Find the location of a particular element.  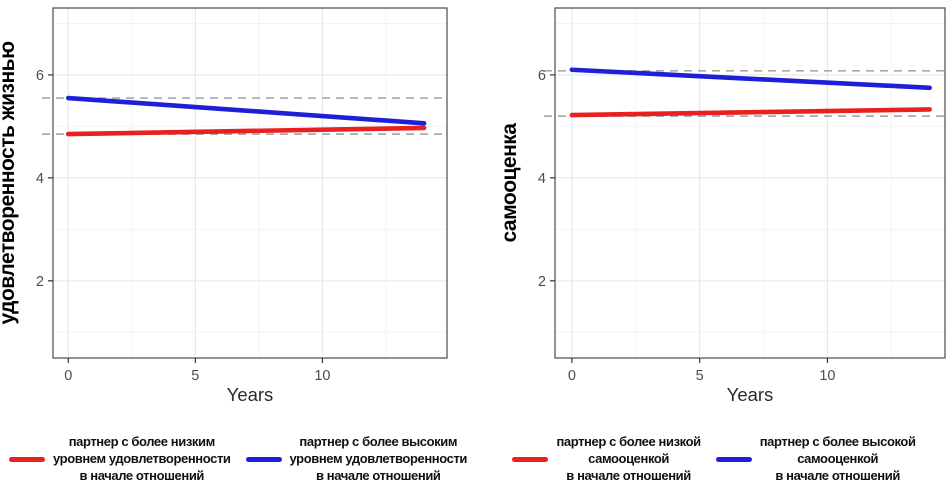

y-axis-title: самооценка is located at coordinates (509, 183).